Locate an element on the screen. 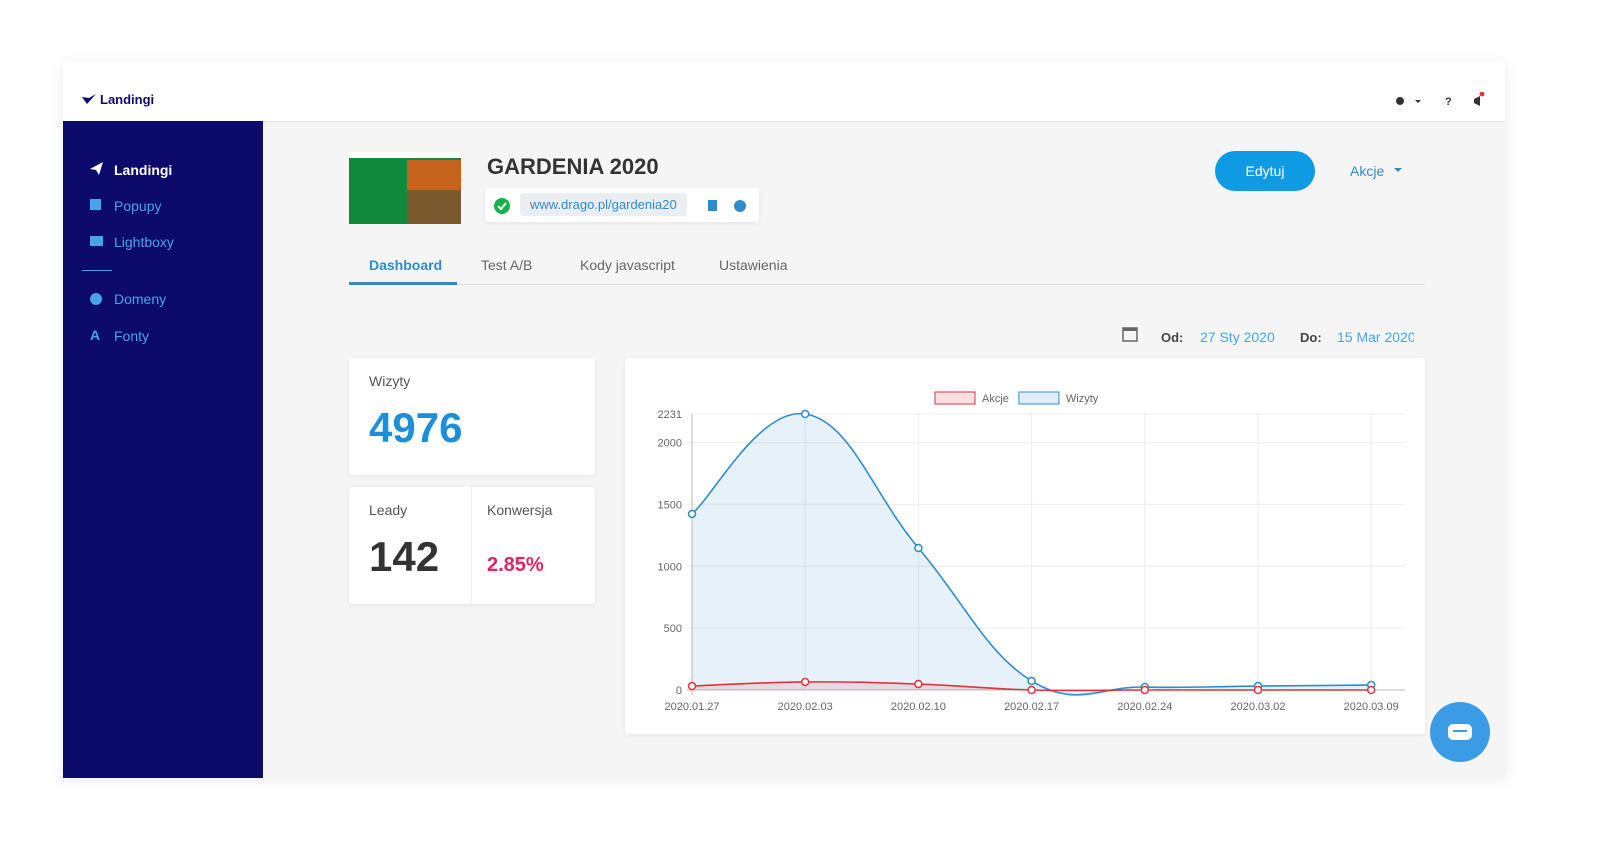 The width and height of the screenshot is (1600, 859). stat-value: 4976 is located at coordinates (416, 427).